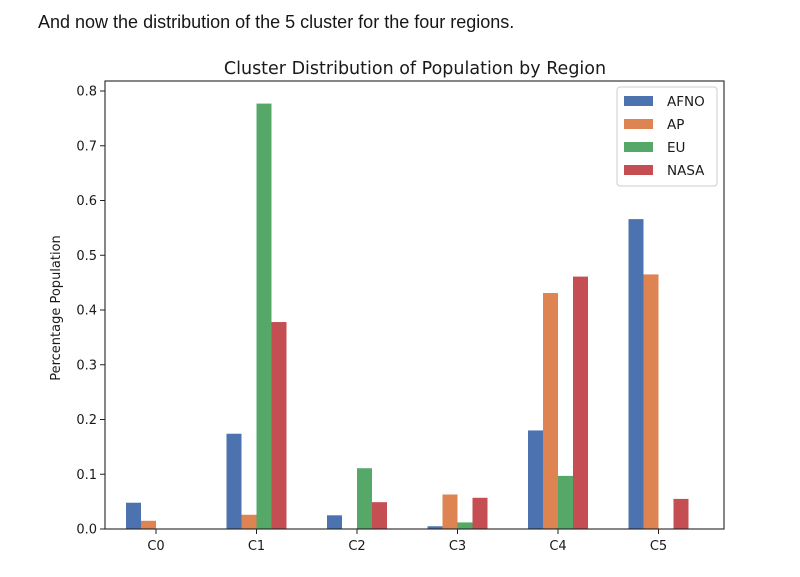 This screenshot has width=800, height=577. Describe the element at coordinates (86, 201) in the screenshot. I see `y-tick-label: 0.6` at that location.